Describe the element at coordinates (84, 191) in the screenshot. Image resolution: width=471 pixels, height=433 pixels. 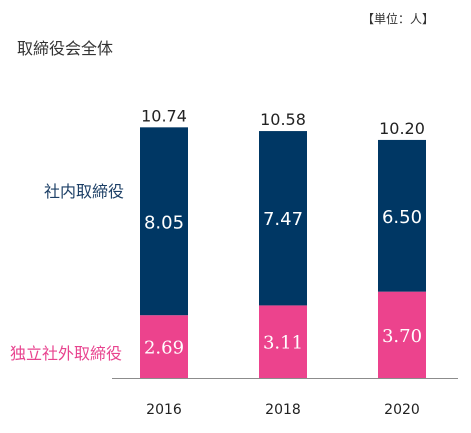
I see `internal-row-label: 社内取締役` at that location.